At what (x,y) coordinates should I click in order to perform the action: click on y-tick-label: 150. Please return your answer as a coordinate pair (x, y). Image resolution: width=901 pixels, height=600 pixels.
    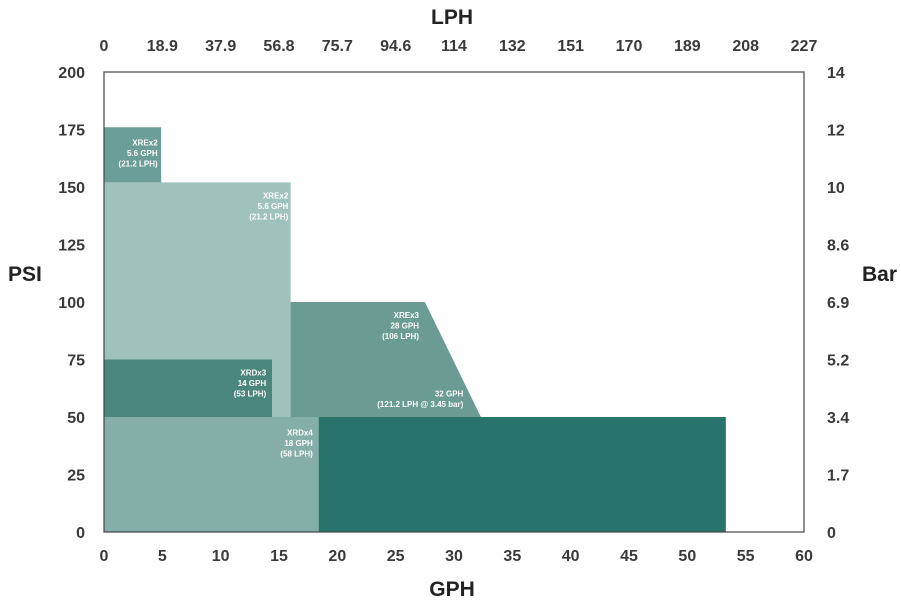
    Looking at the image, I should click on (71, 188).